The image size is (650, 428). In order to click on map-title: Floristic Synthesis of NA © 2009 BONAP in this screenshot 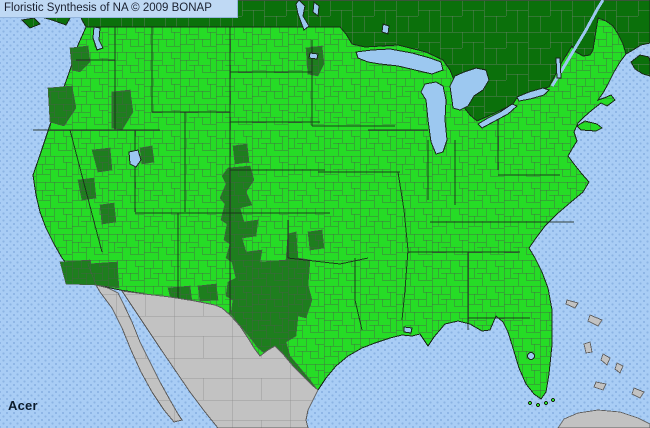, I will do `click(108, 8)`.